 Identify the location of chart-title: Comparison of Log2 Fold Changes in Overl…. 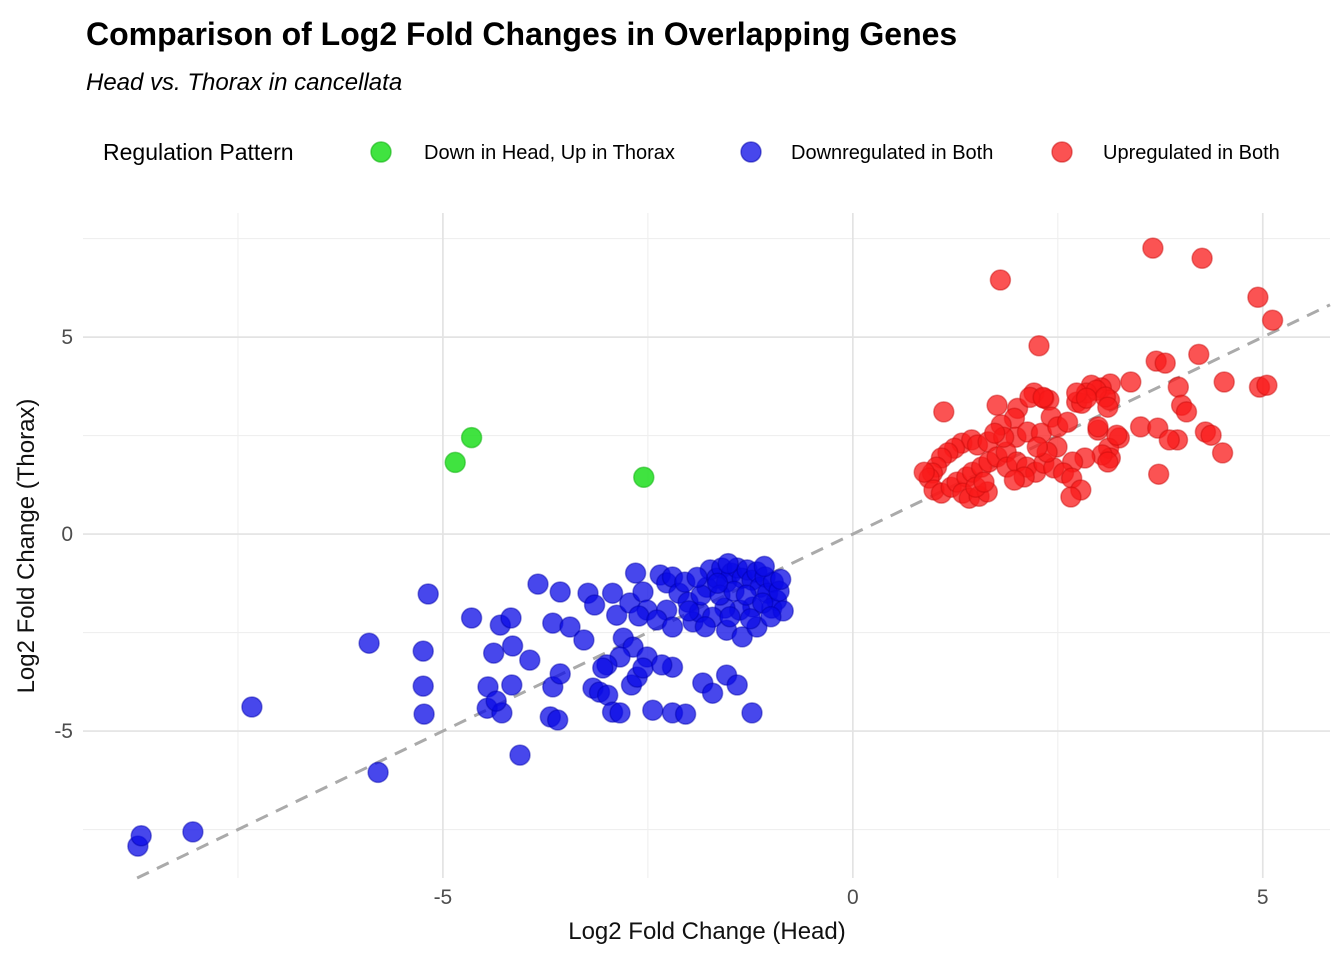
(521, 34).